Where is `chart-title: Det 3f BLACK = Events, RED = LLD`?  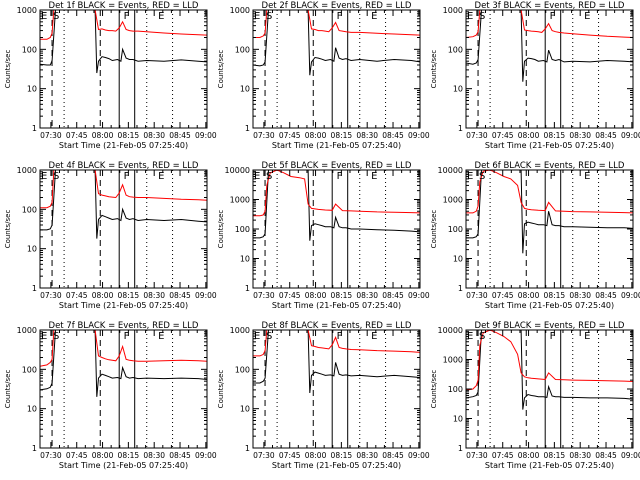 chart-title: Det 3f BLACK = Events, RED = LLD is located at coordinates (550, 6).